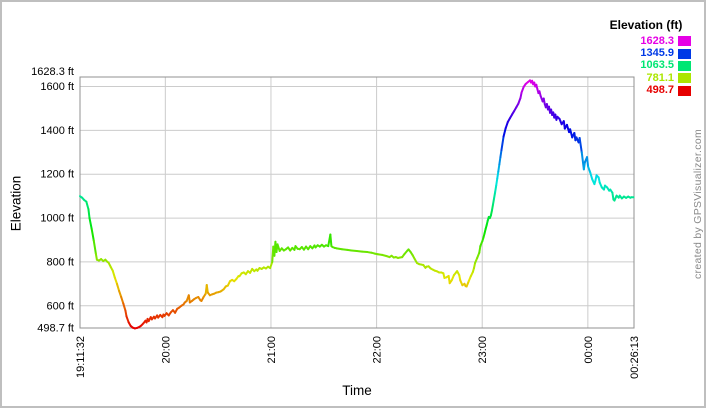 Image resolution: width=706 pixels, height=408 pixels. Describe the element at coordinates (660, 90) in the screenshot. I see `legend-value: 498.7` at that location.